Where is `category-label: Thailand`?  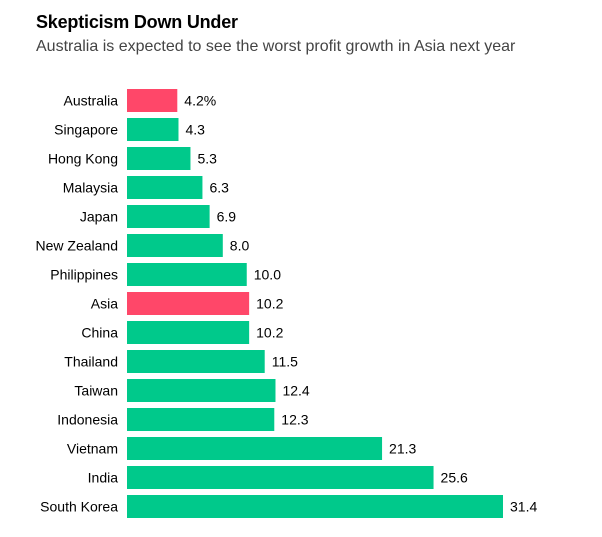 category-label: Thailand is located at coordinates (91, 362).